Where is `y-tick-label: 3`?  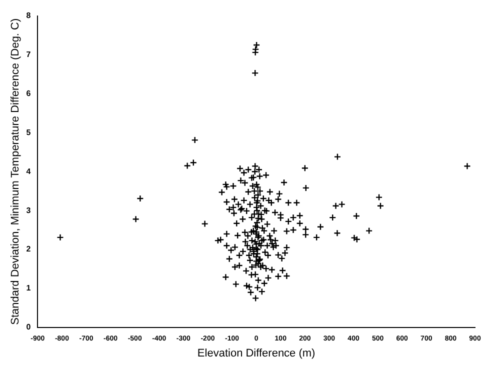 y-tick-label: 3 is located at coordinates (29, 210).